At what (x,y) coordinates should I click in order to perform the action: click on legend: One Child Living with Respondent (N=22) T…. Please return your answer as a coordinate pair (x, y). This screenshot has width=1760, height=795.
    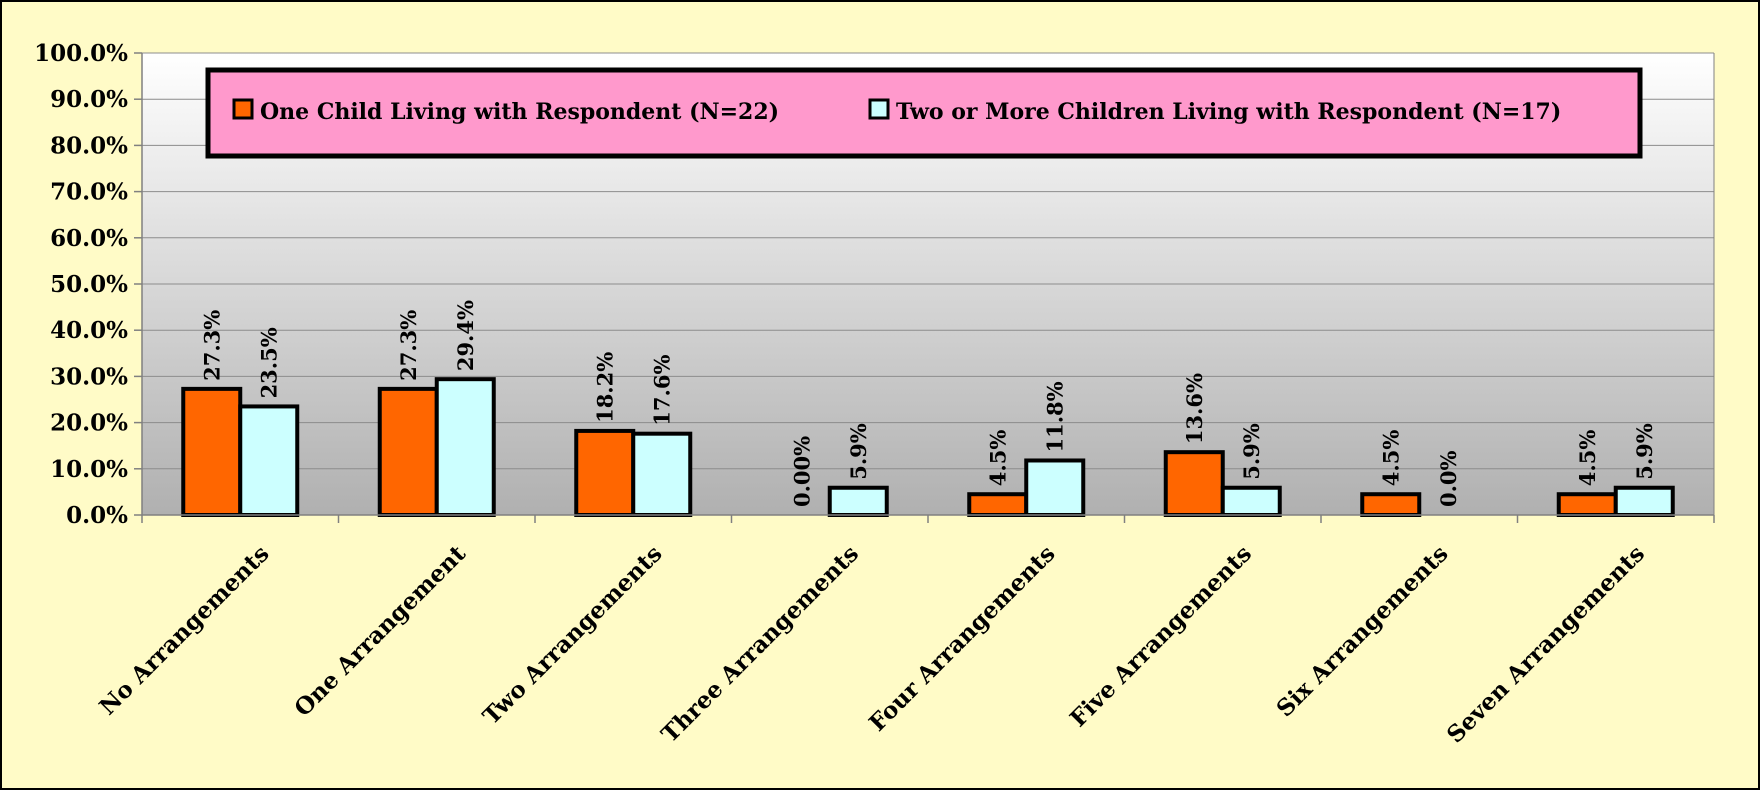
    Looking at the image, I should click on (924, 113).